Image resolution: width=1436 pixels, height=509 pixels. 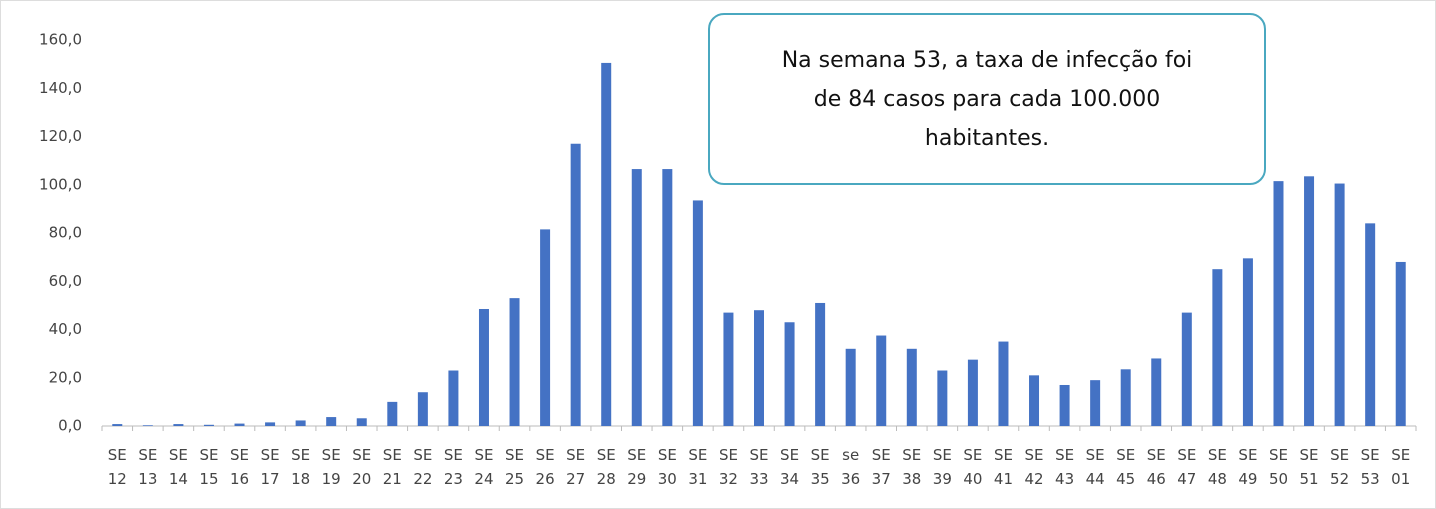 What do you see at coordinates (1187, 467) in the screenshot?
I see `x-tick-label: SE 47` at bounding box center [1187, 467].